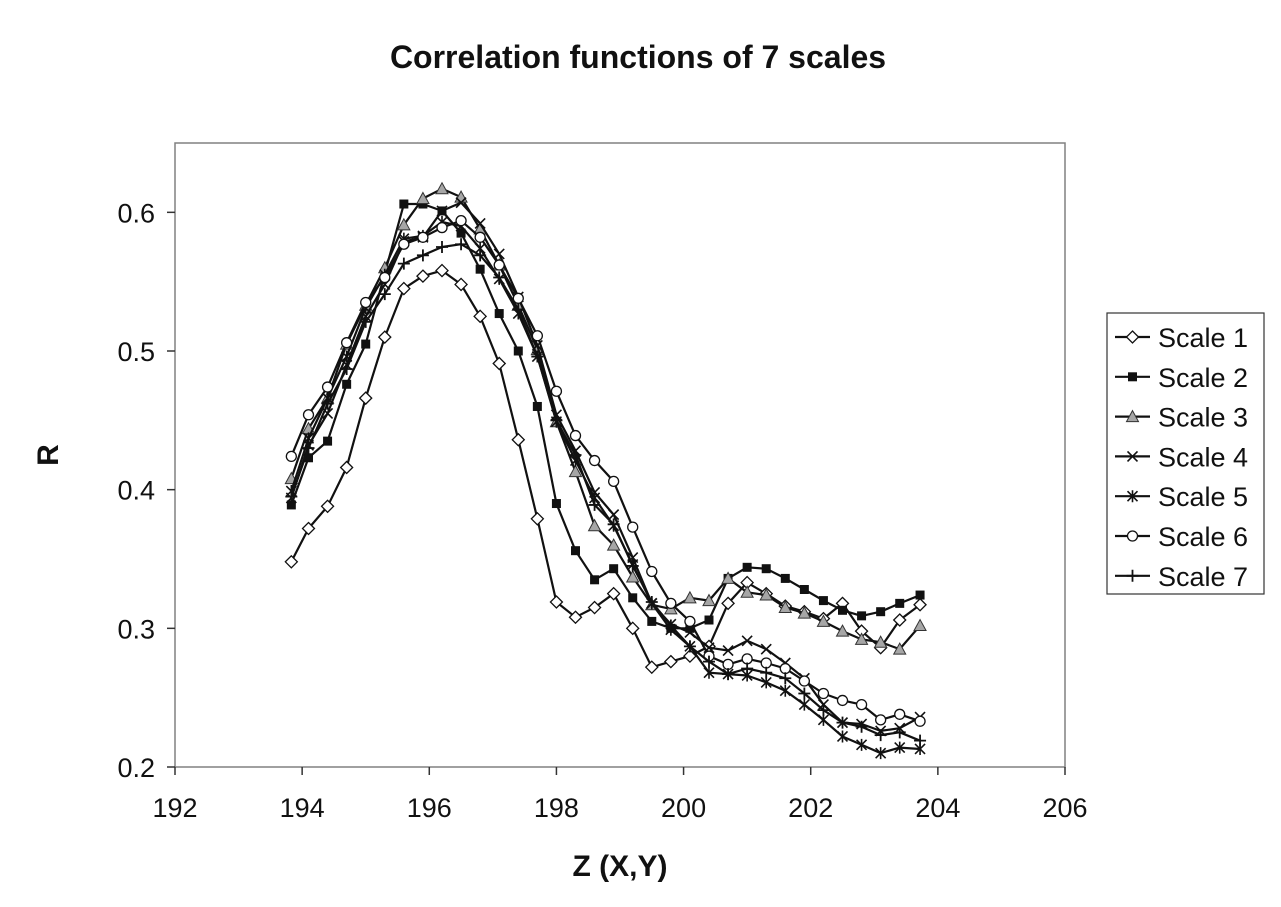 This screenshot has width=1281, height=907. What do you see at coordinates (136, 629) in the screenshot?
I see `y-tick-label: 0.3` at bounding box center [136, 629].